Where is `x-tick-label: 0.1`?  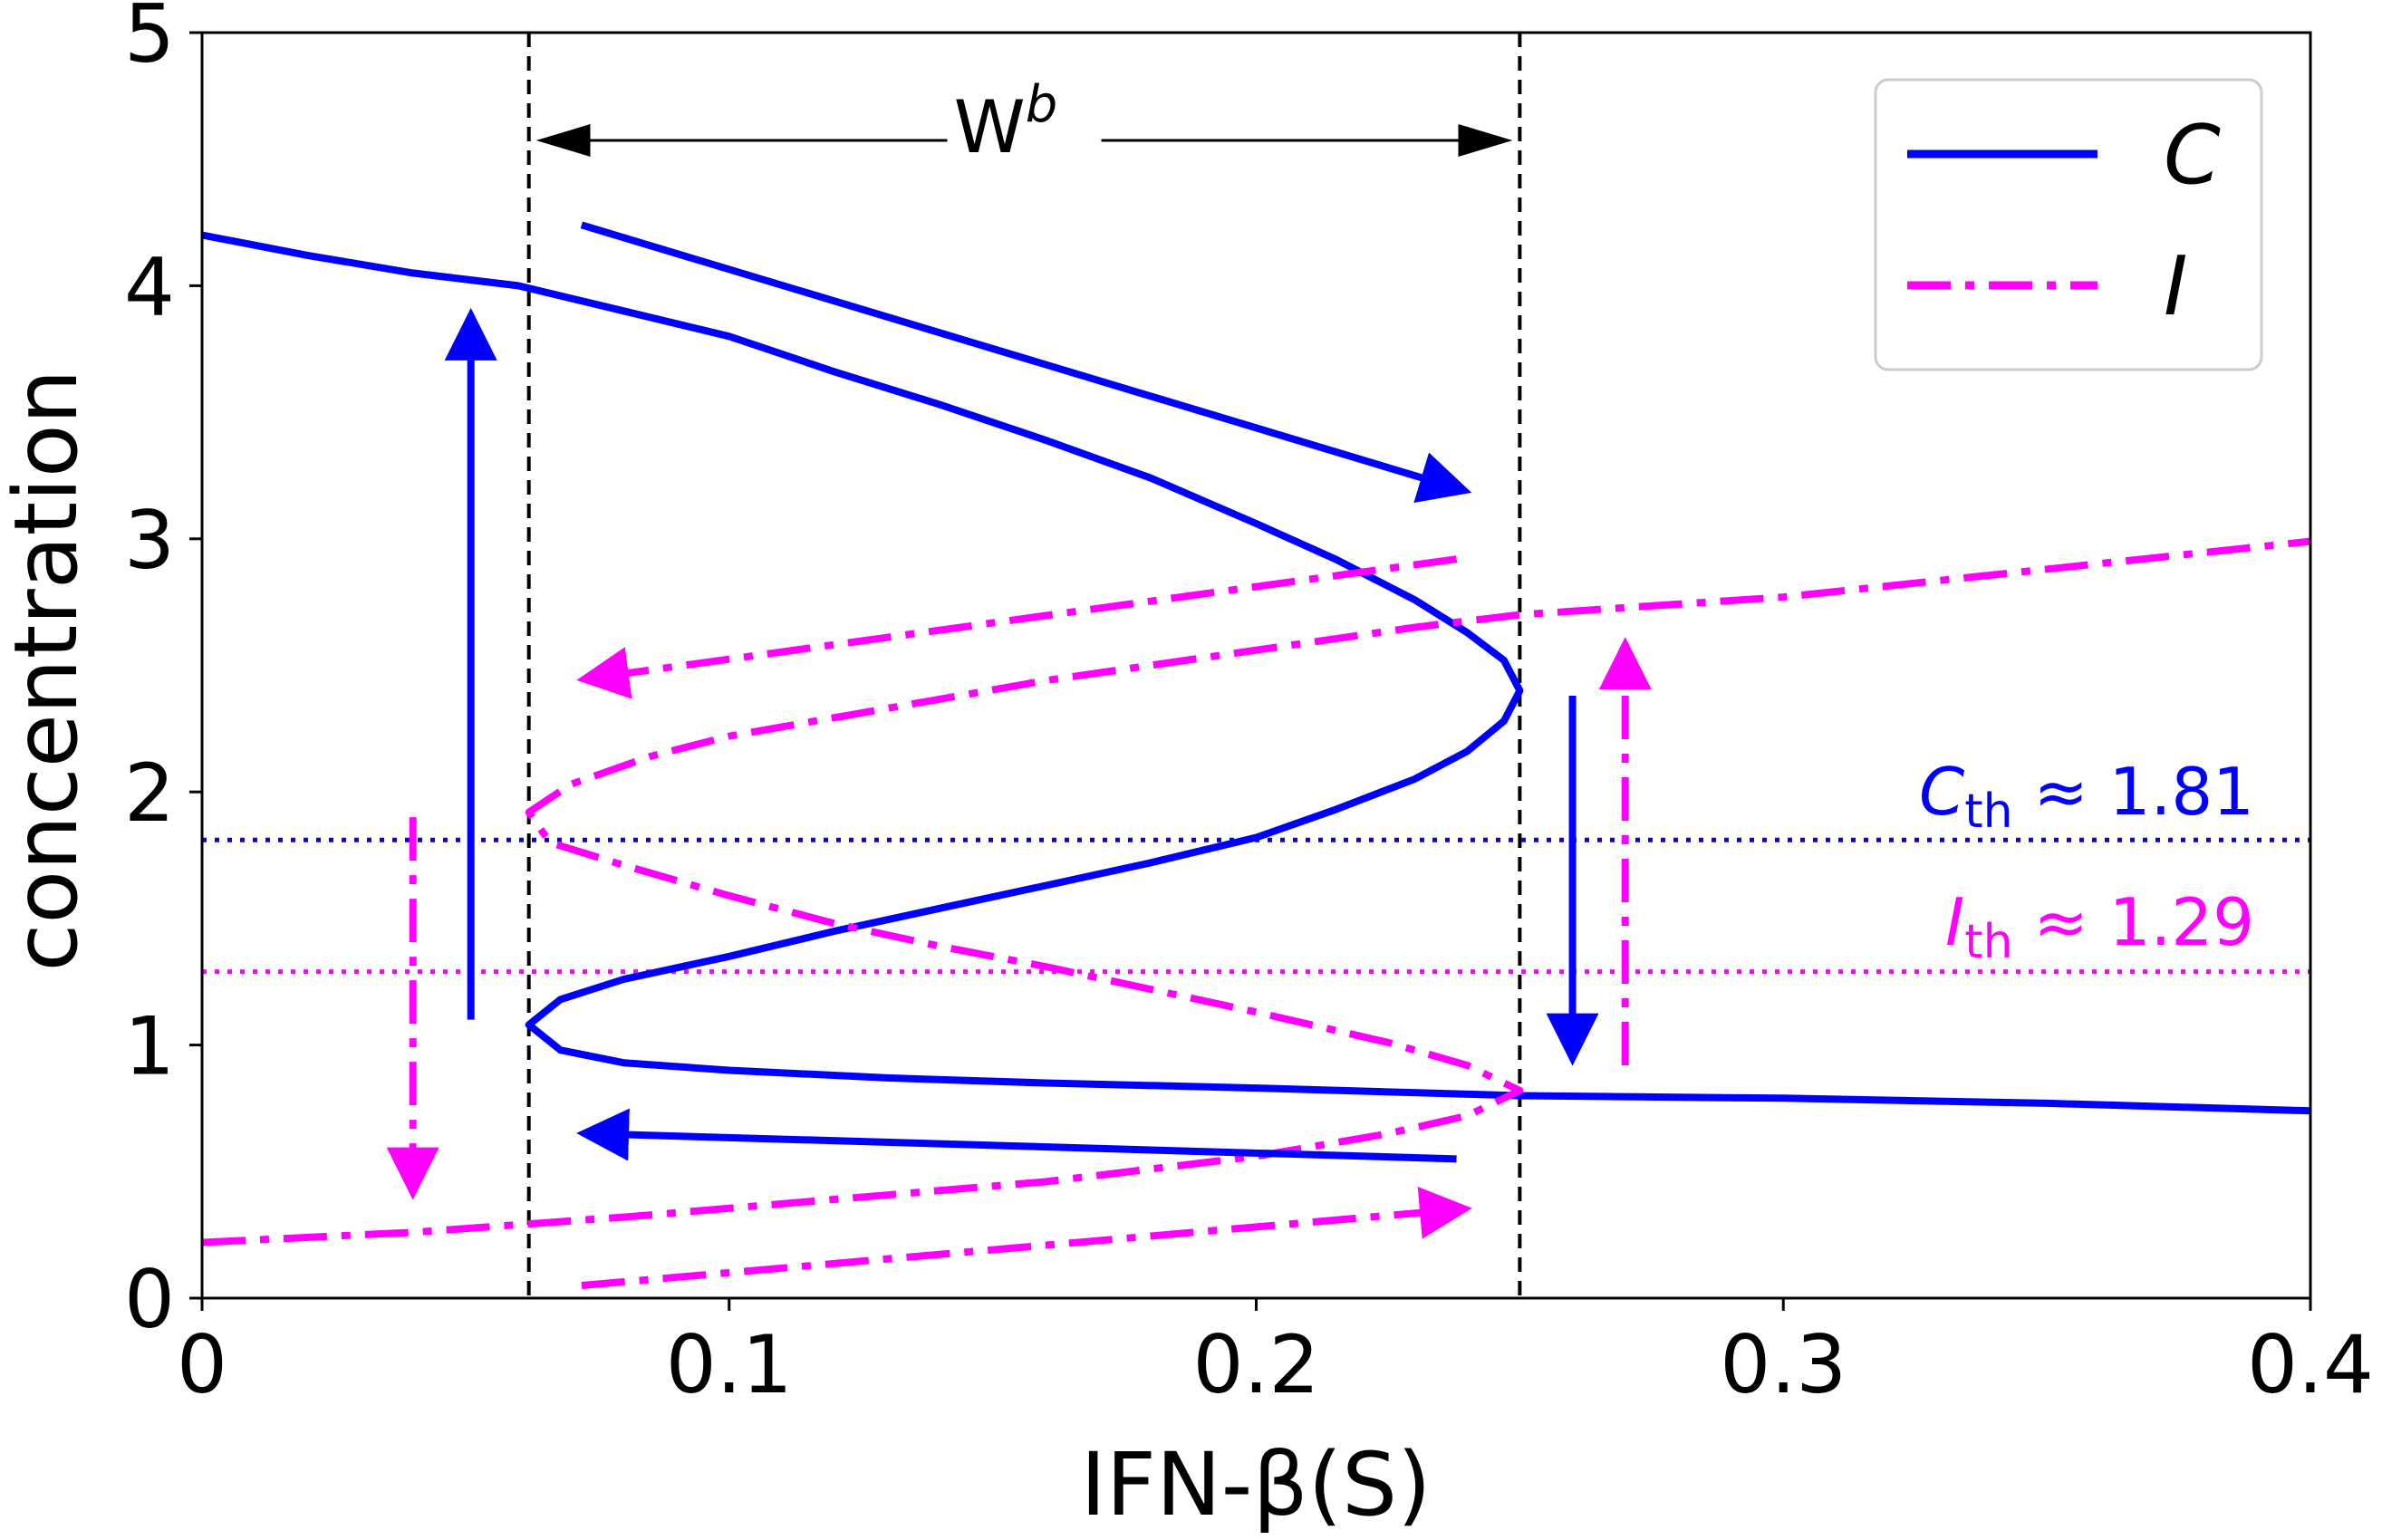 x-tick-label: 0.1 is located at coordinates (730, 1364).